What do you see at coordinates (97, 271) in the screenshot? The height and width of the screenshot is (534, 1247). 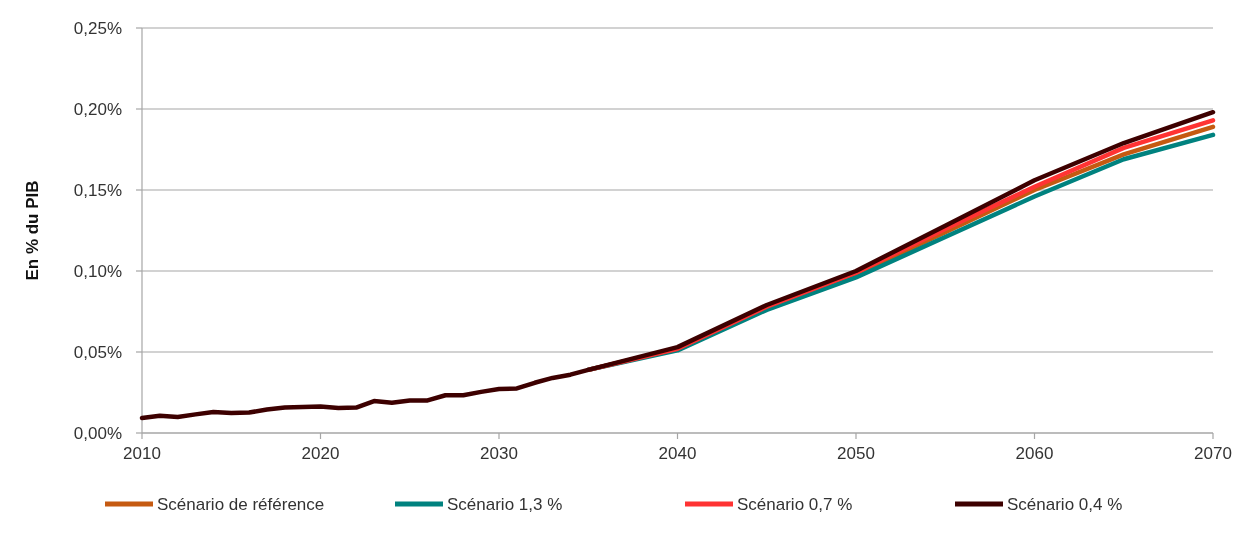 I see `y-tick-label: 0,10%` at bounding box center [97, 271].